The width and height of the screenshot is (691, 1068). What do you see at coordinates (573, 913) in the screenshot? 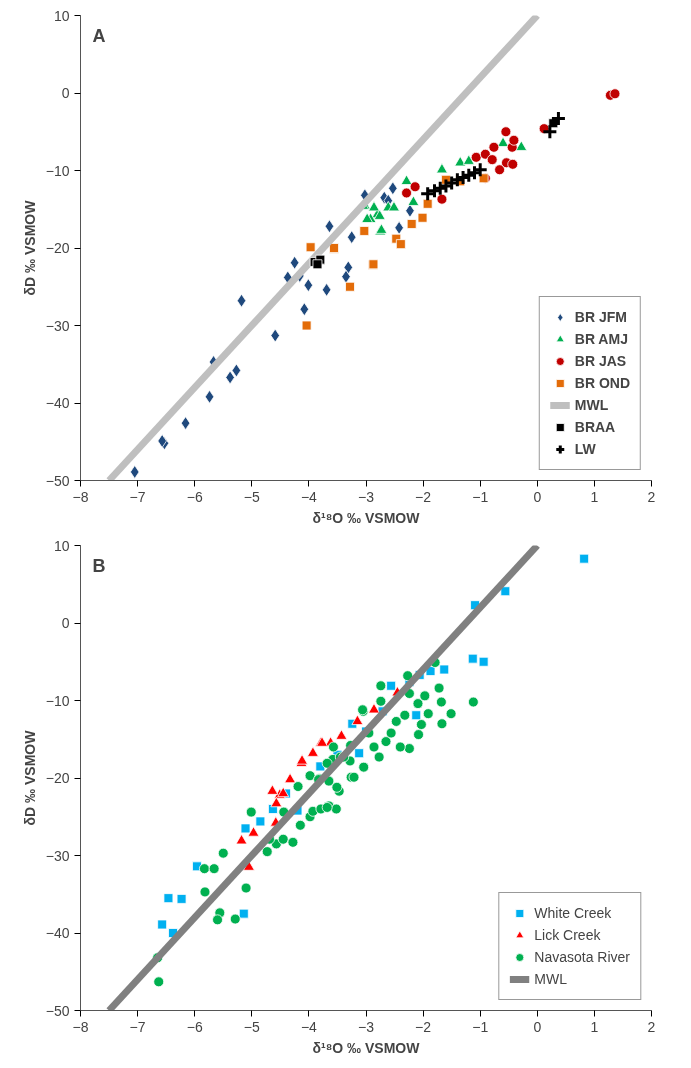
I see `legend-label: White Creek` at bounding box center [573, 913].